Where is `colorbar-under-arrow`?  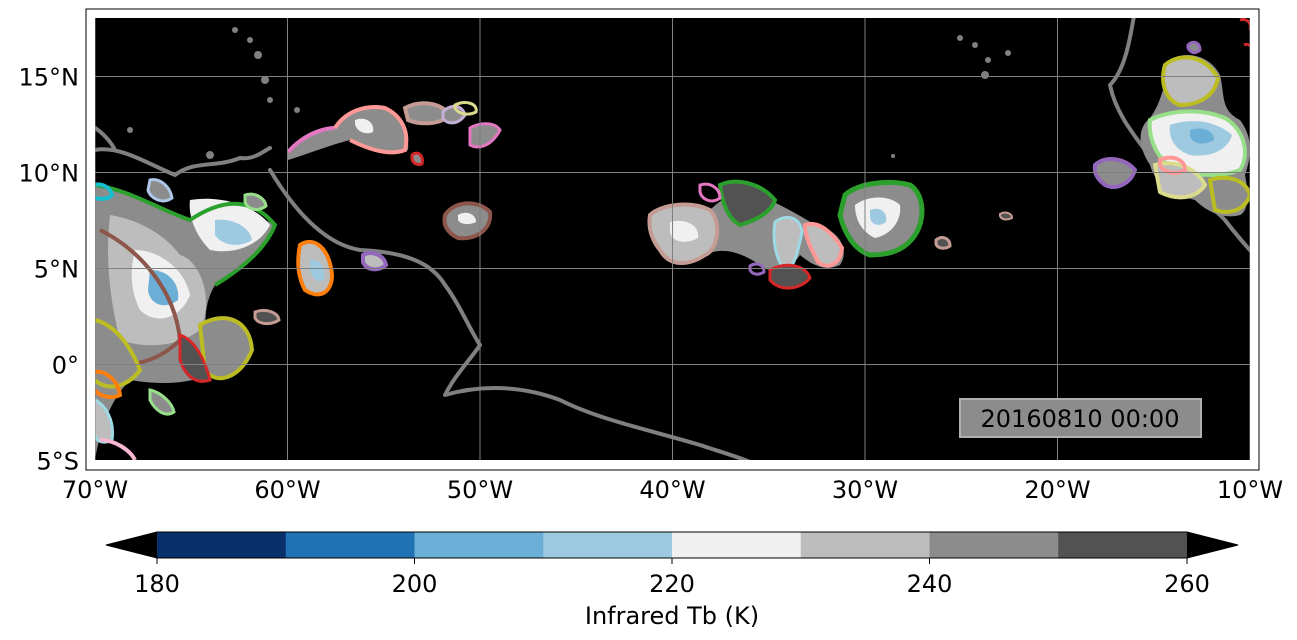
colorbar-under-arrow is located at coordinates (131, 545).